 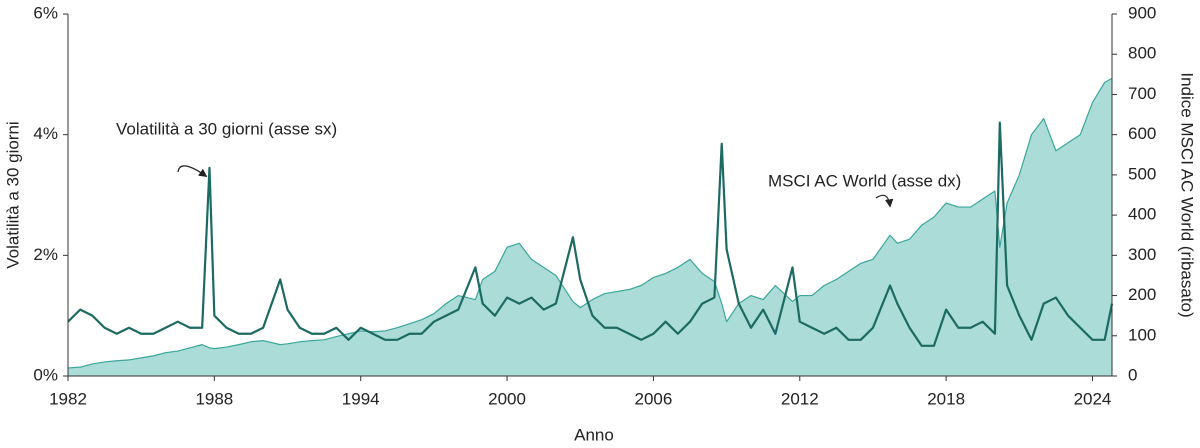 I want to click on x-tick-label: 1994, so click(x=361, y=398).